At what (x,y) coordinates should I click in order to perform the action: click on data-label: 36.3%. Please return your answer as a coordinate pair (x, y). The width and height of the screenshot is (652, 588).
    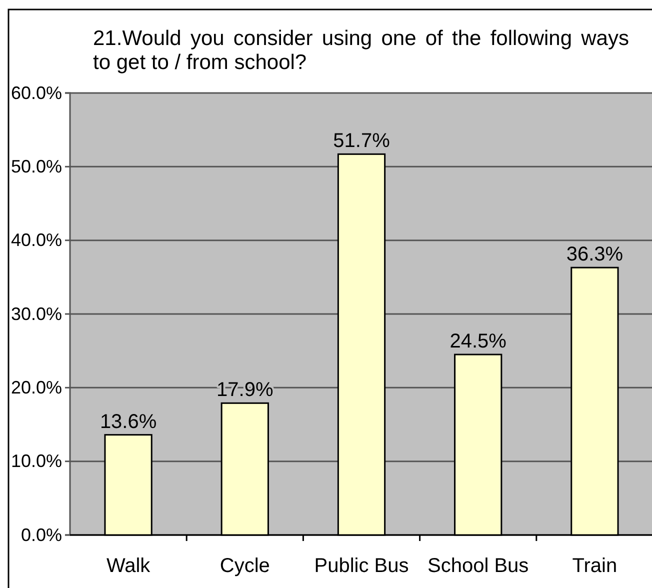
    Looking at the image, I should click on (595, 255).